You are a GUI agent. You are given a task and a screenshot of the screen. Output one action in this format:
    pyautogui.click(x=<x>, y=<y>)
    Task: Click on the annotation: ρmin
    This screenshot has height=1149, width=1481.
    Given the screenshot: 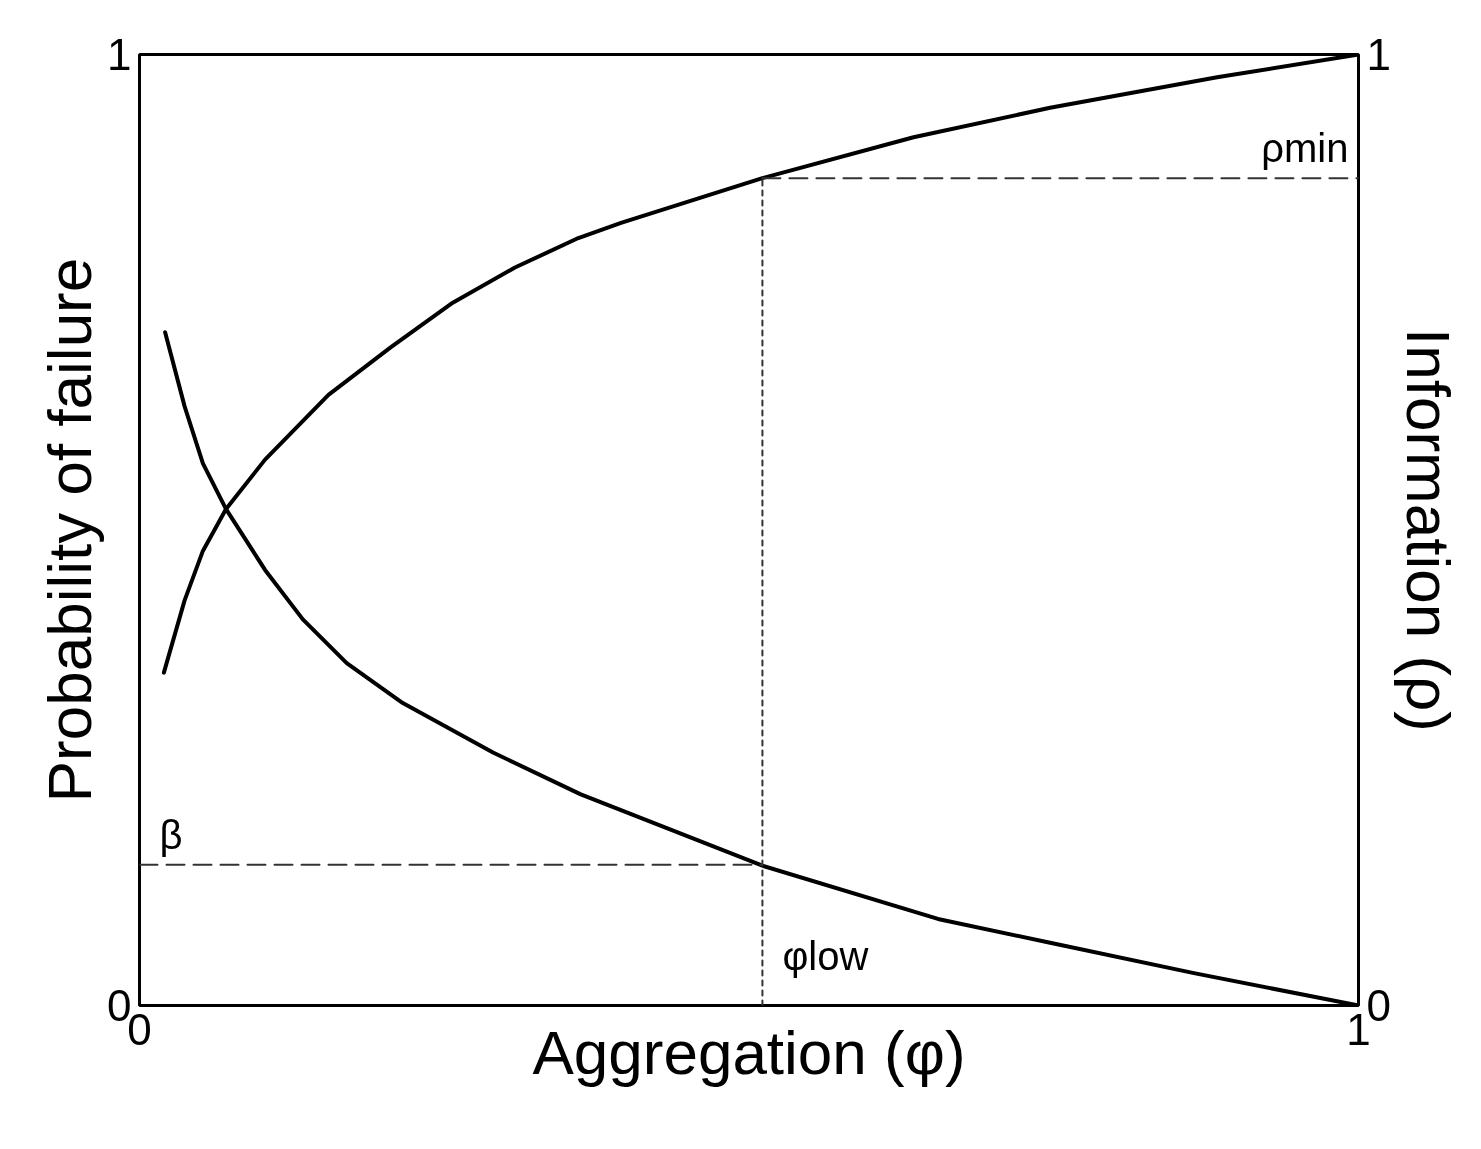 What is the action you would take?
    pyautogui.click(x=1305, y=148)
    